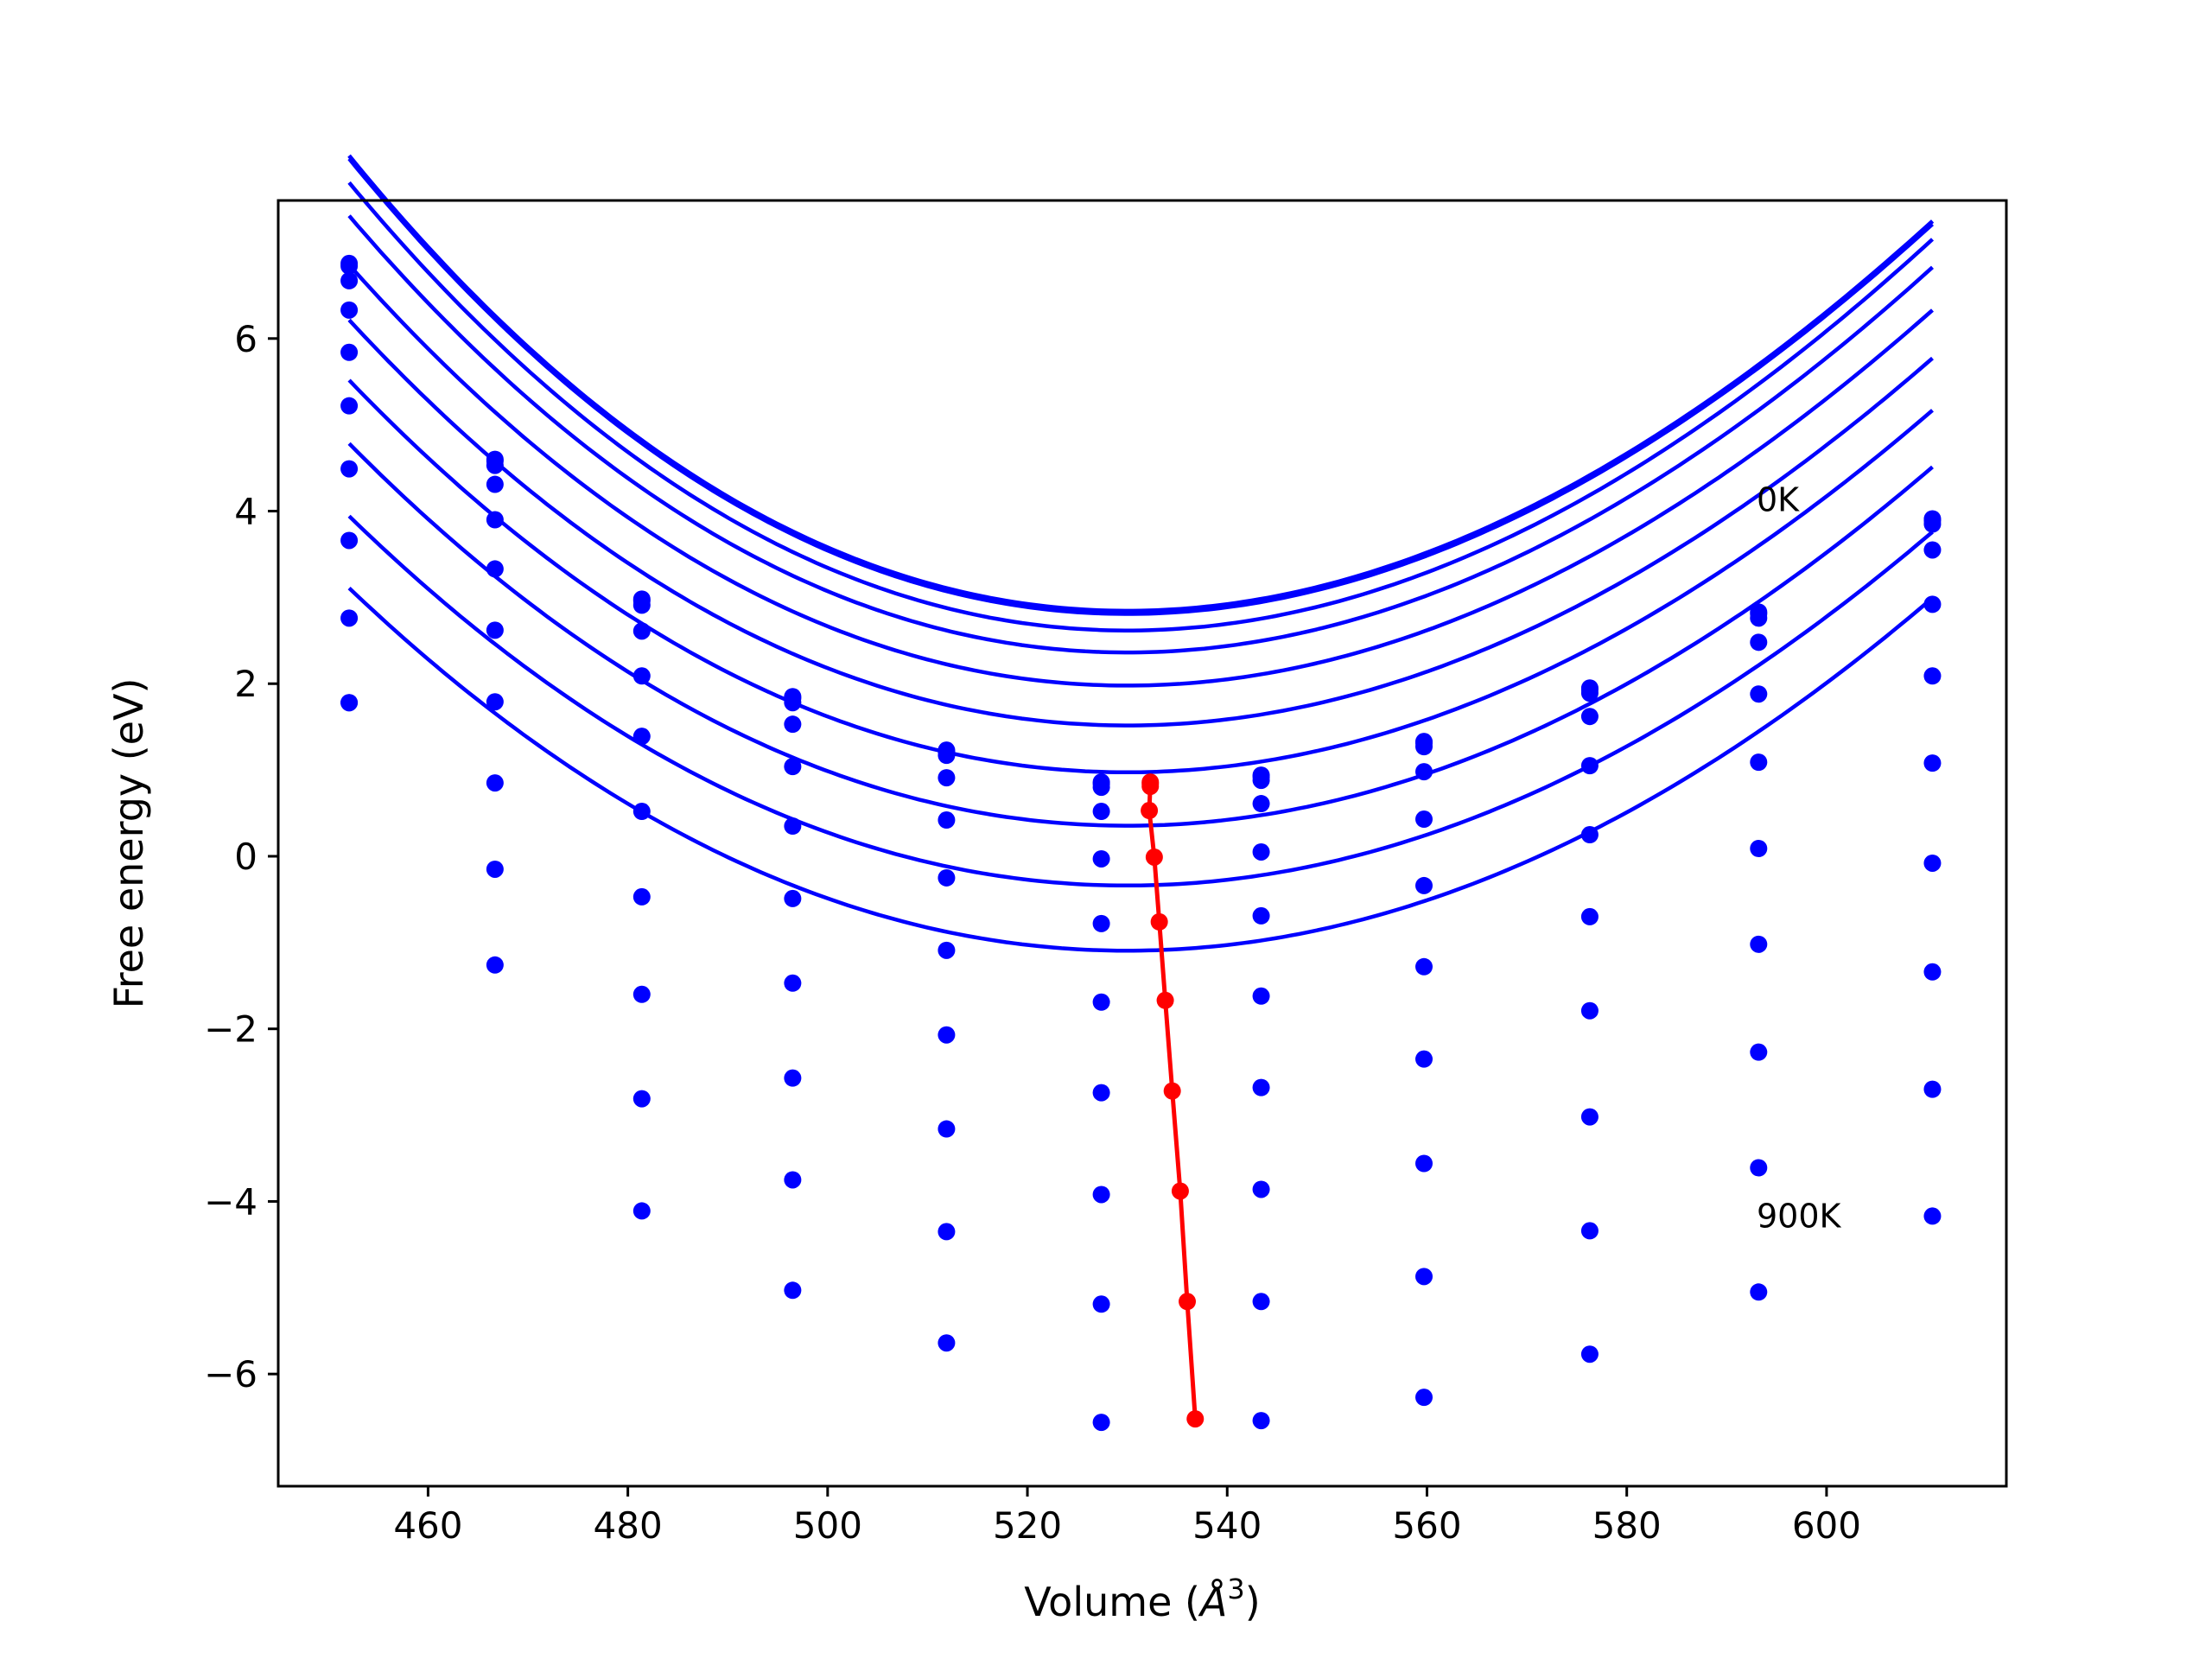 The image size is (2212, 1659). I want to click on x-axis-label-superscript: 3, so click(1235, 1589).